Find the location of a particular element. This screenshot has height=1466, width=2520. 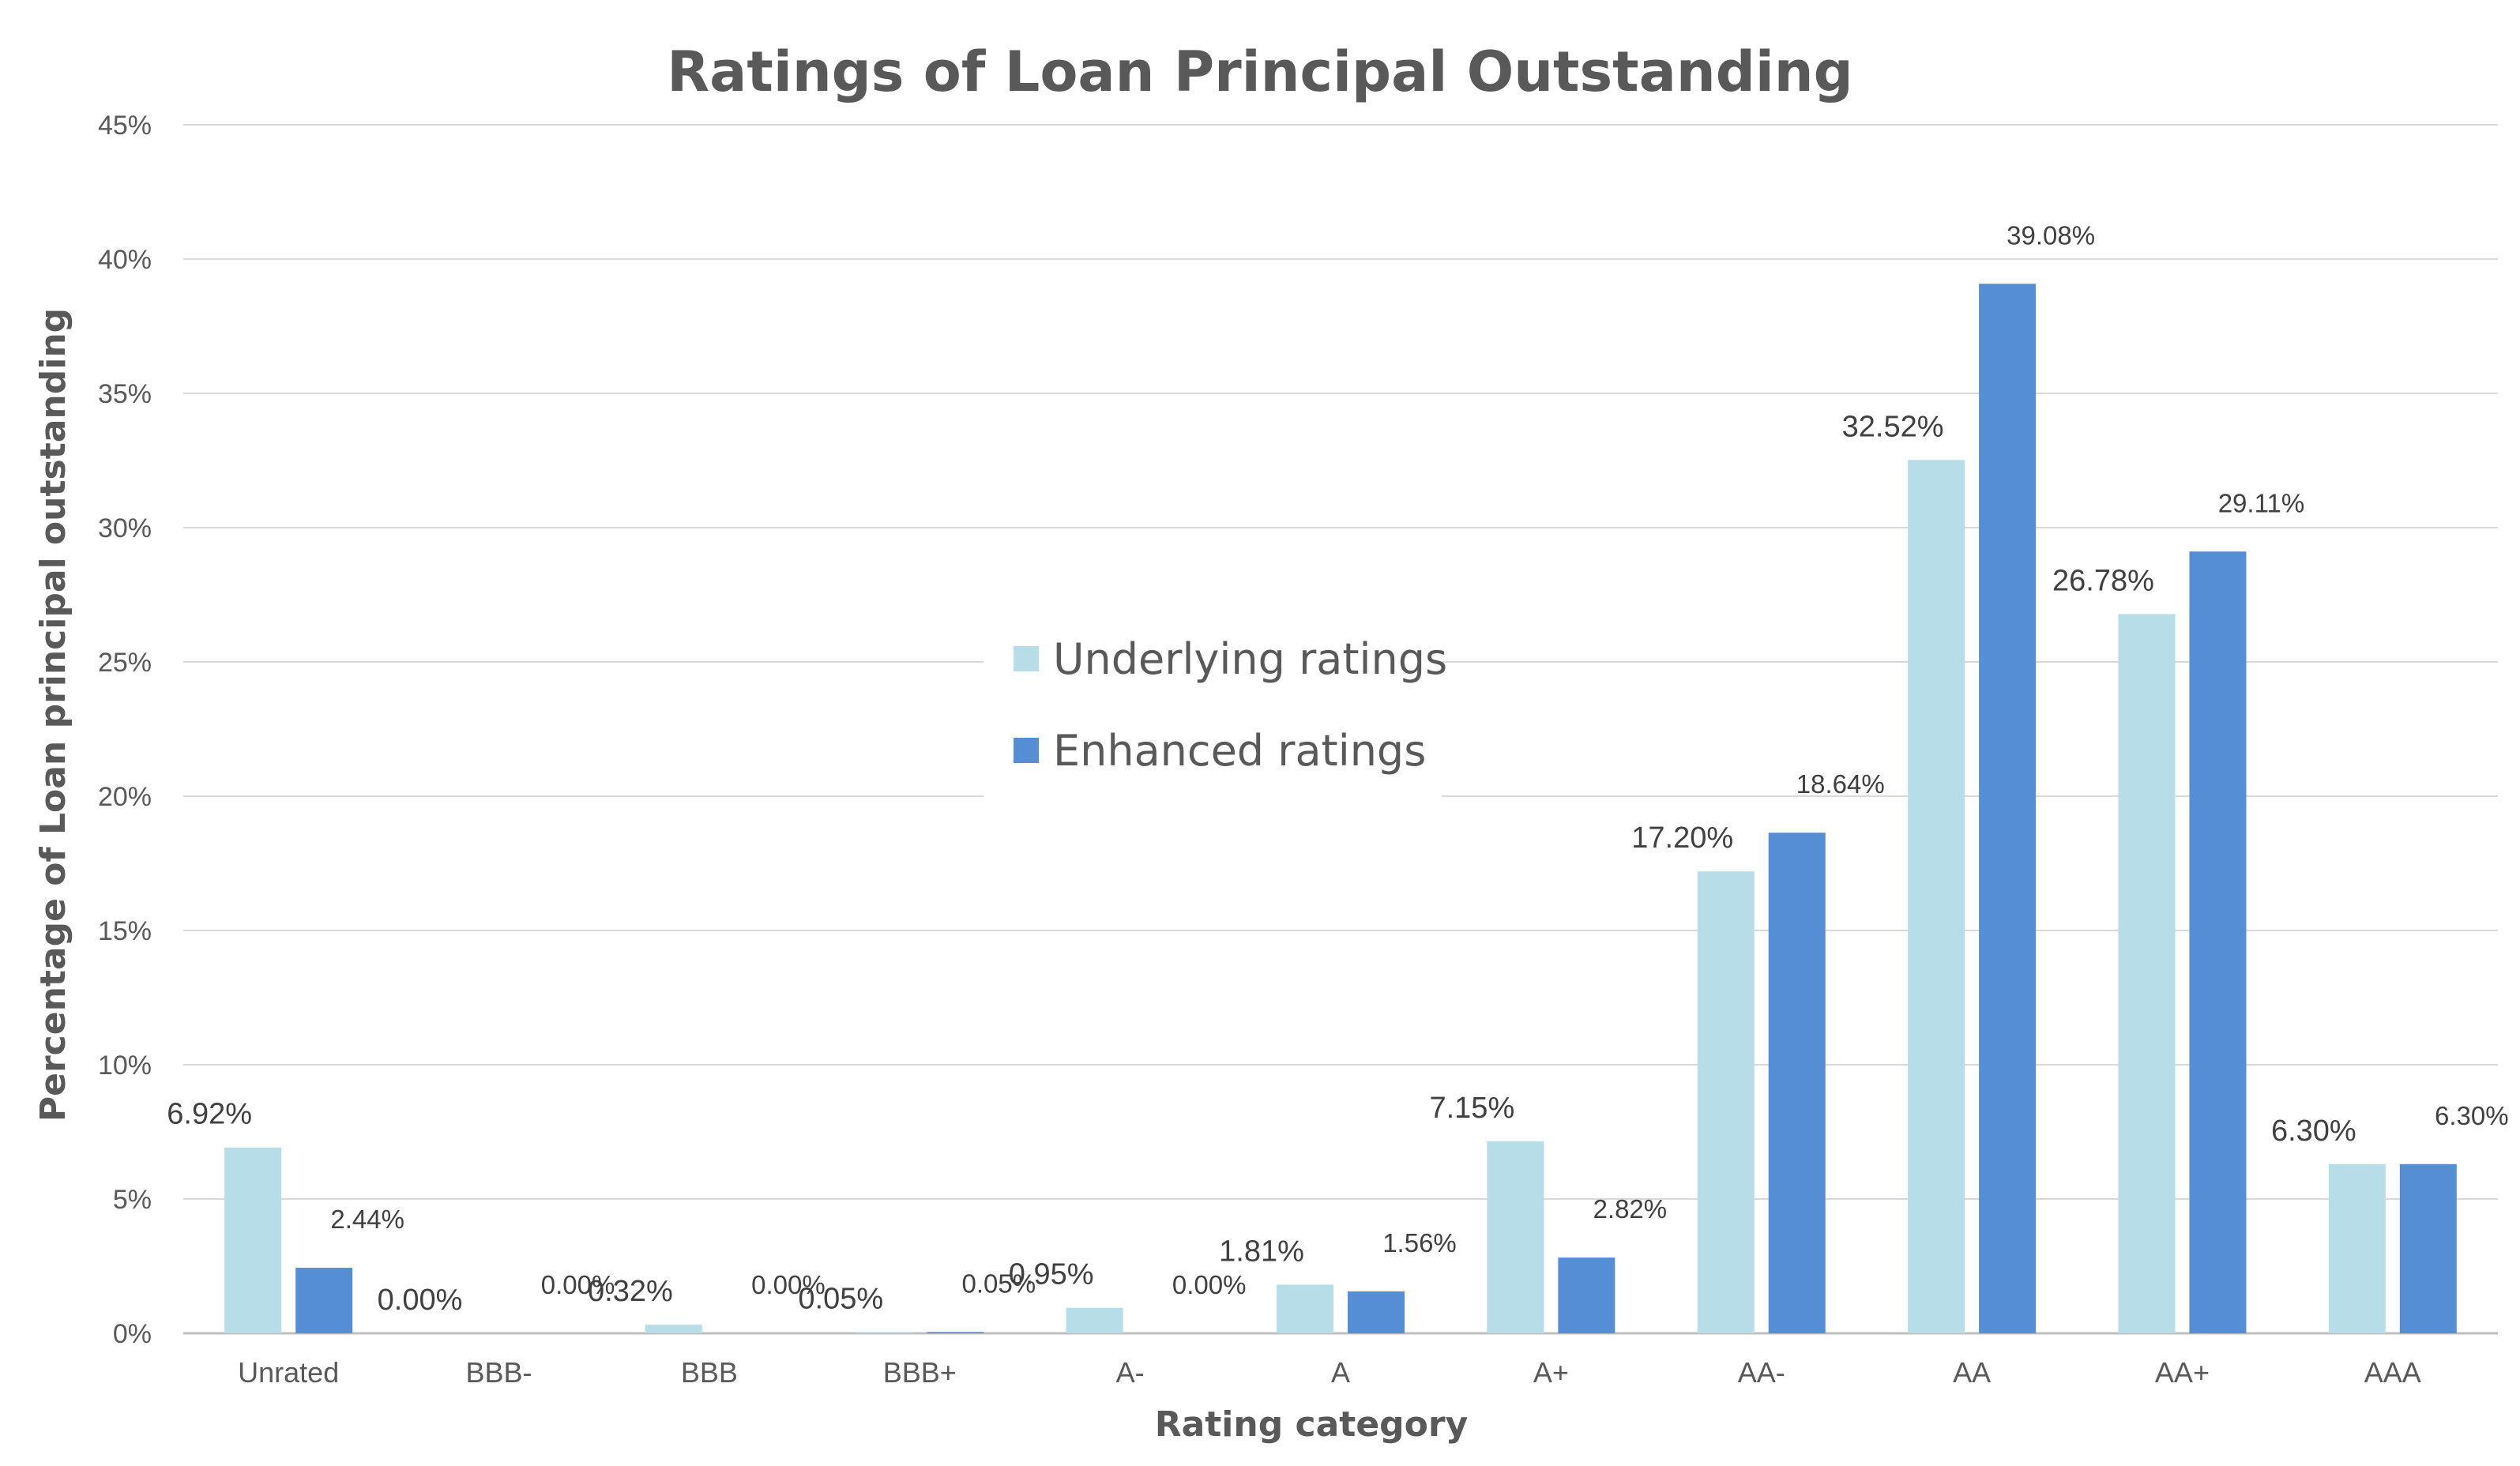

y-tick-label: 15% is located at coordinates (125, 931).